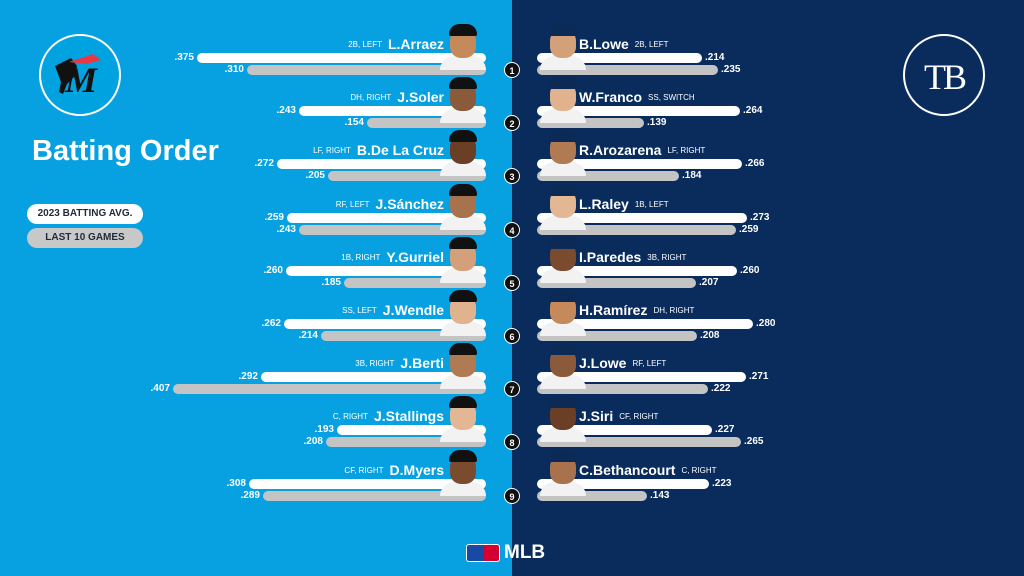  What do you see at coordinates (722, 483) in the screenshot?
I see `season-avg-label: .223` at bounding box center [722, 483].